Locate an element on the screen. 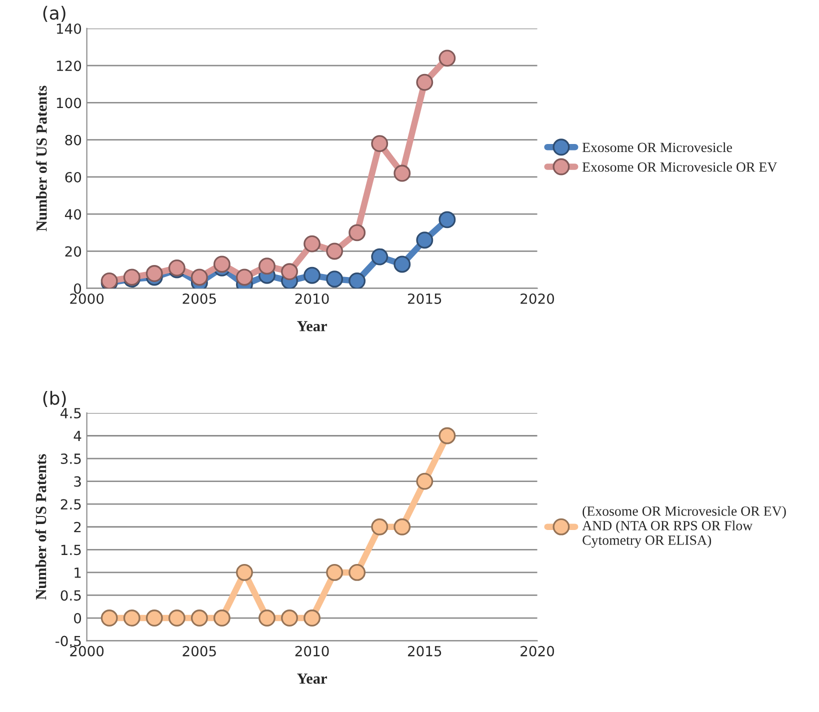  legend-label: (Exosome OR Microvesicle OR EV) AND (NTA OR RPS OR Flow Cytometry OR ELISA) is located at coordinates (684, 527).